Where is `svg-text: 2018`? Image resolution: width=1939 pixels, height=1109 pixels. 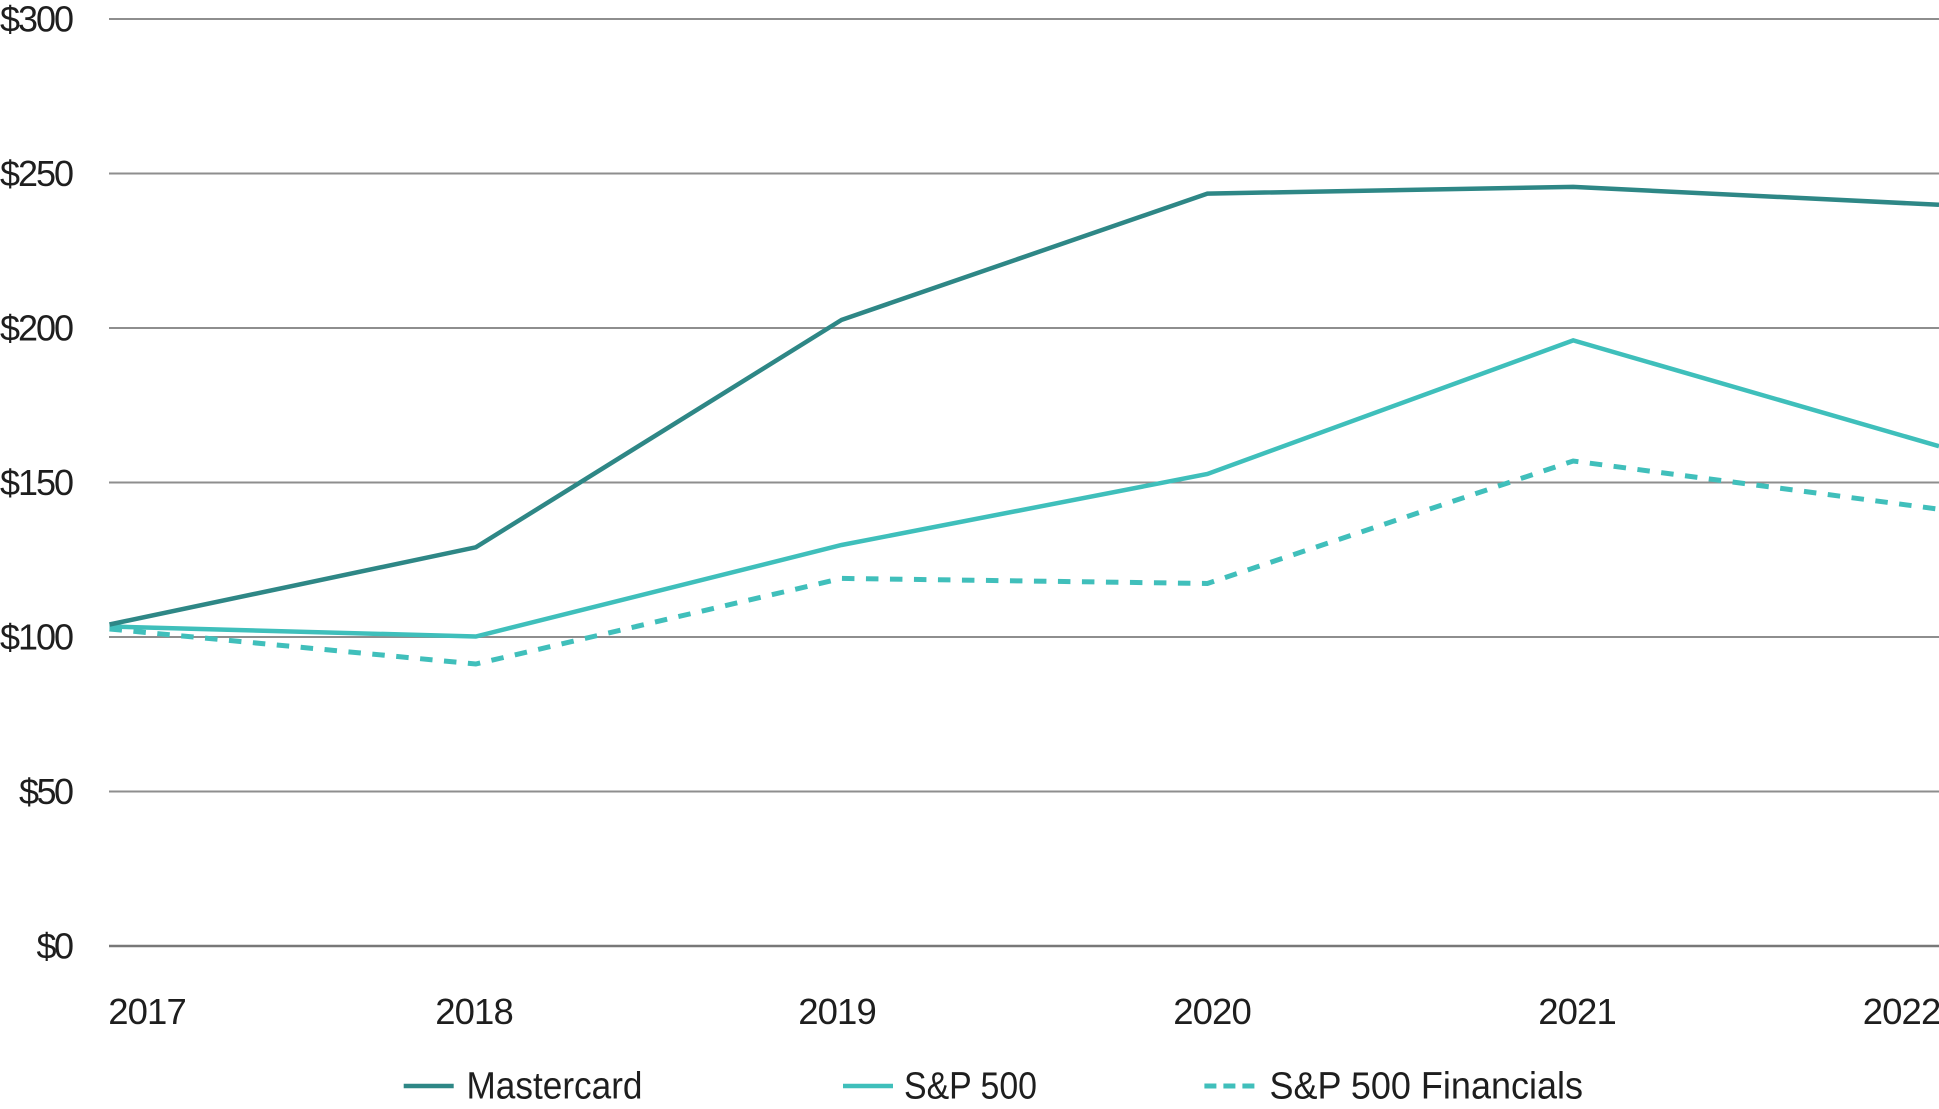
svg-text: 2018 is located at coordinates (474, 1011).